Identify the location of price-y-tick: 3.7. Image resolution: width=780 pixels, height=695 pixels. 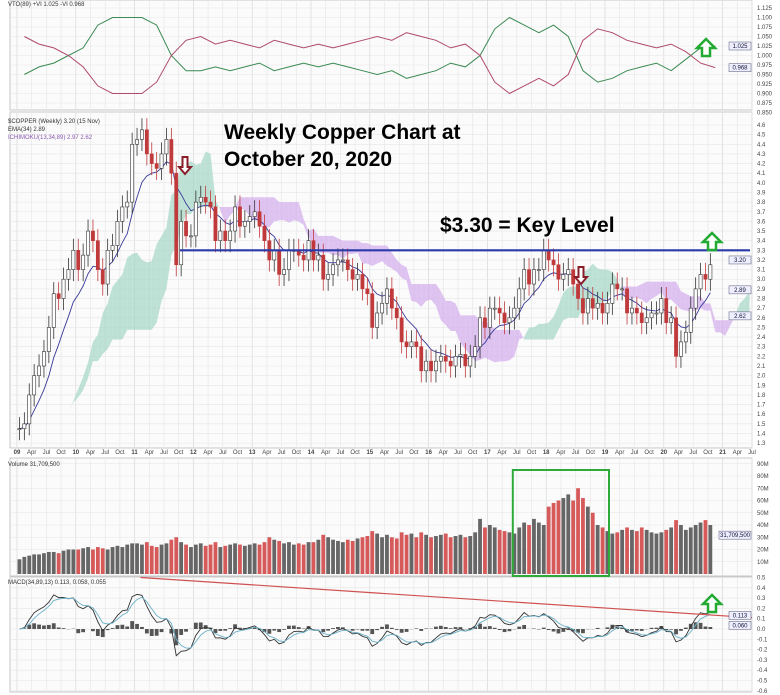
(761, 213).